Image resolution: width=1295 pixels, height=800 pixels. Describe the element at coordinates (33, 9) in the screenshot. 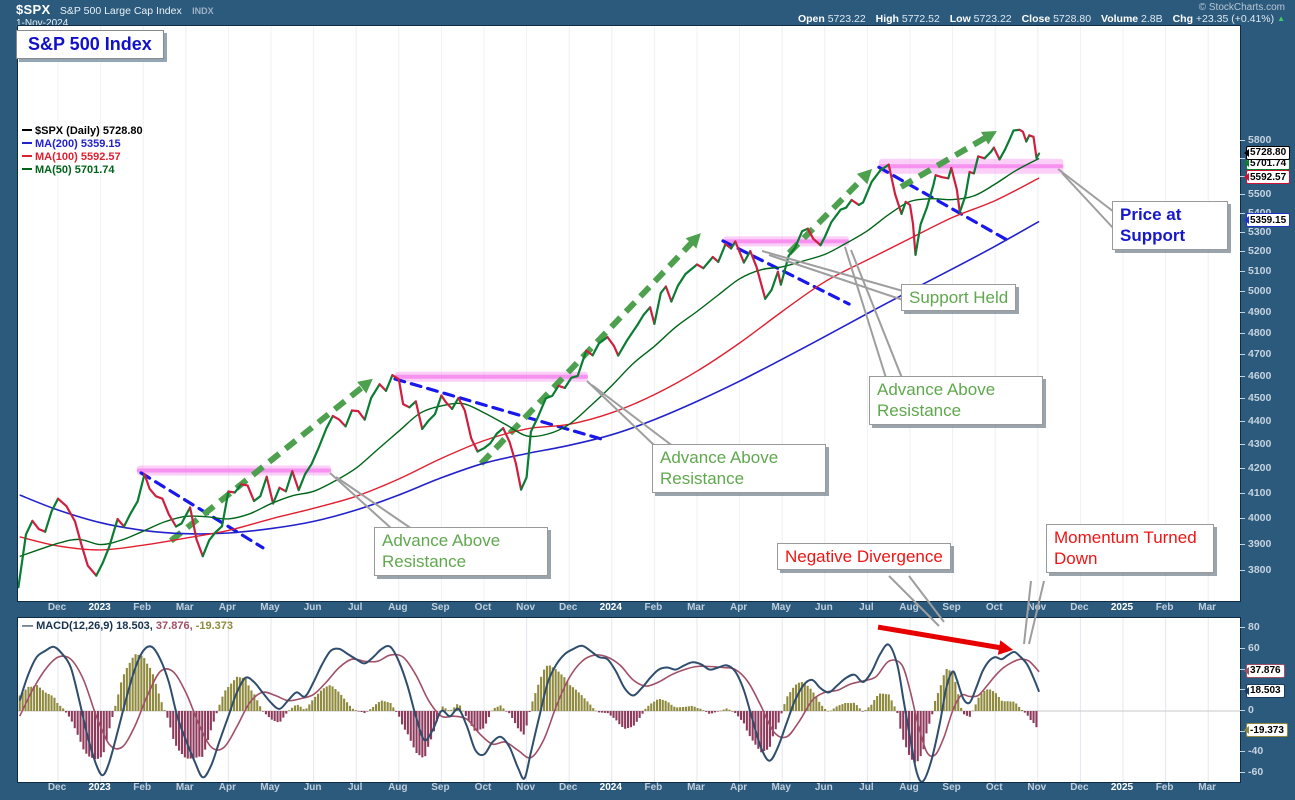

I see `ticker-symbol: $SPX` at that location.